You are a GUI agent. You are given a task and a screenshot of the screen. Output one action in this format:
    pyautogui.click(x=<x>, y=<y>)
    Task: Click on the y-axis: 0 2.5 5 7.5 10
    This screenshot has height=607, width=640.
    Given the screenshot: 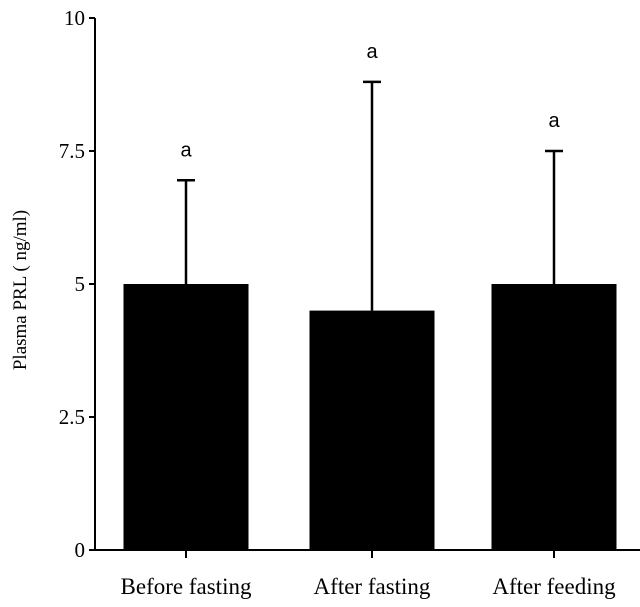 What is the action you would take?
    pyautogui.click(x=77, y=284)
    